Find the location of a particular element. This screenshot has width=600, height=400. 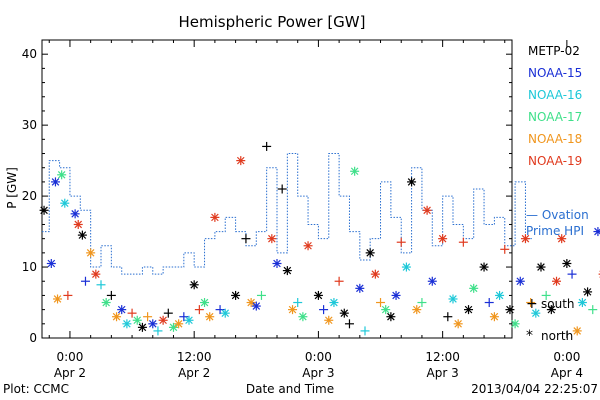

y-axis-label: P [GW] is located at coordinates (12, 188).